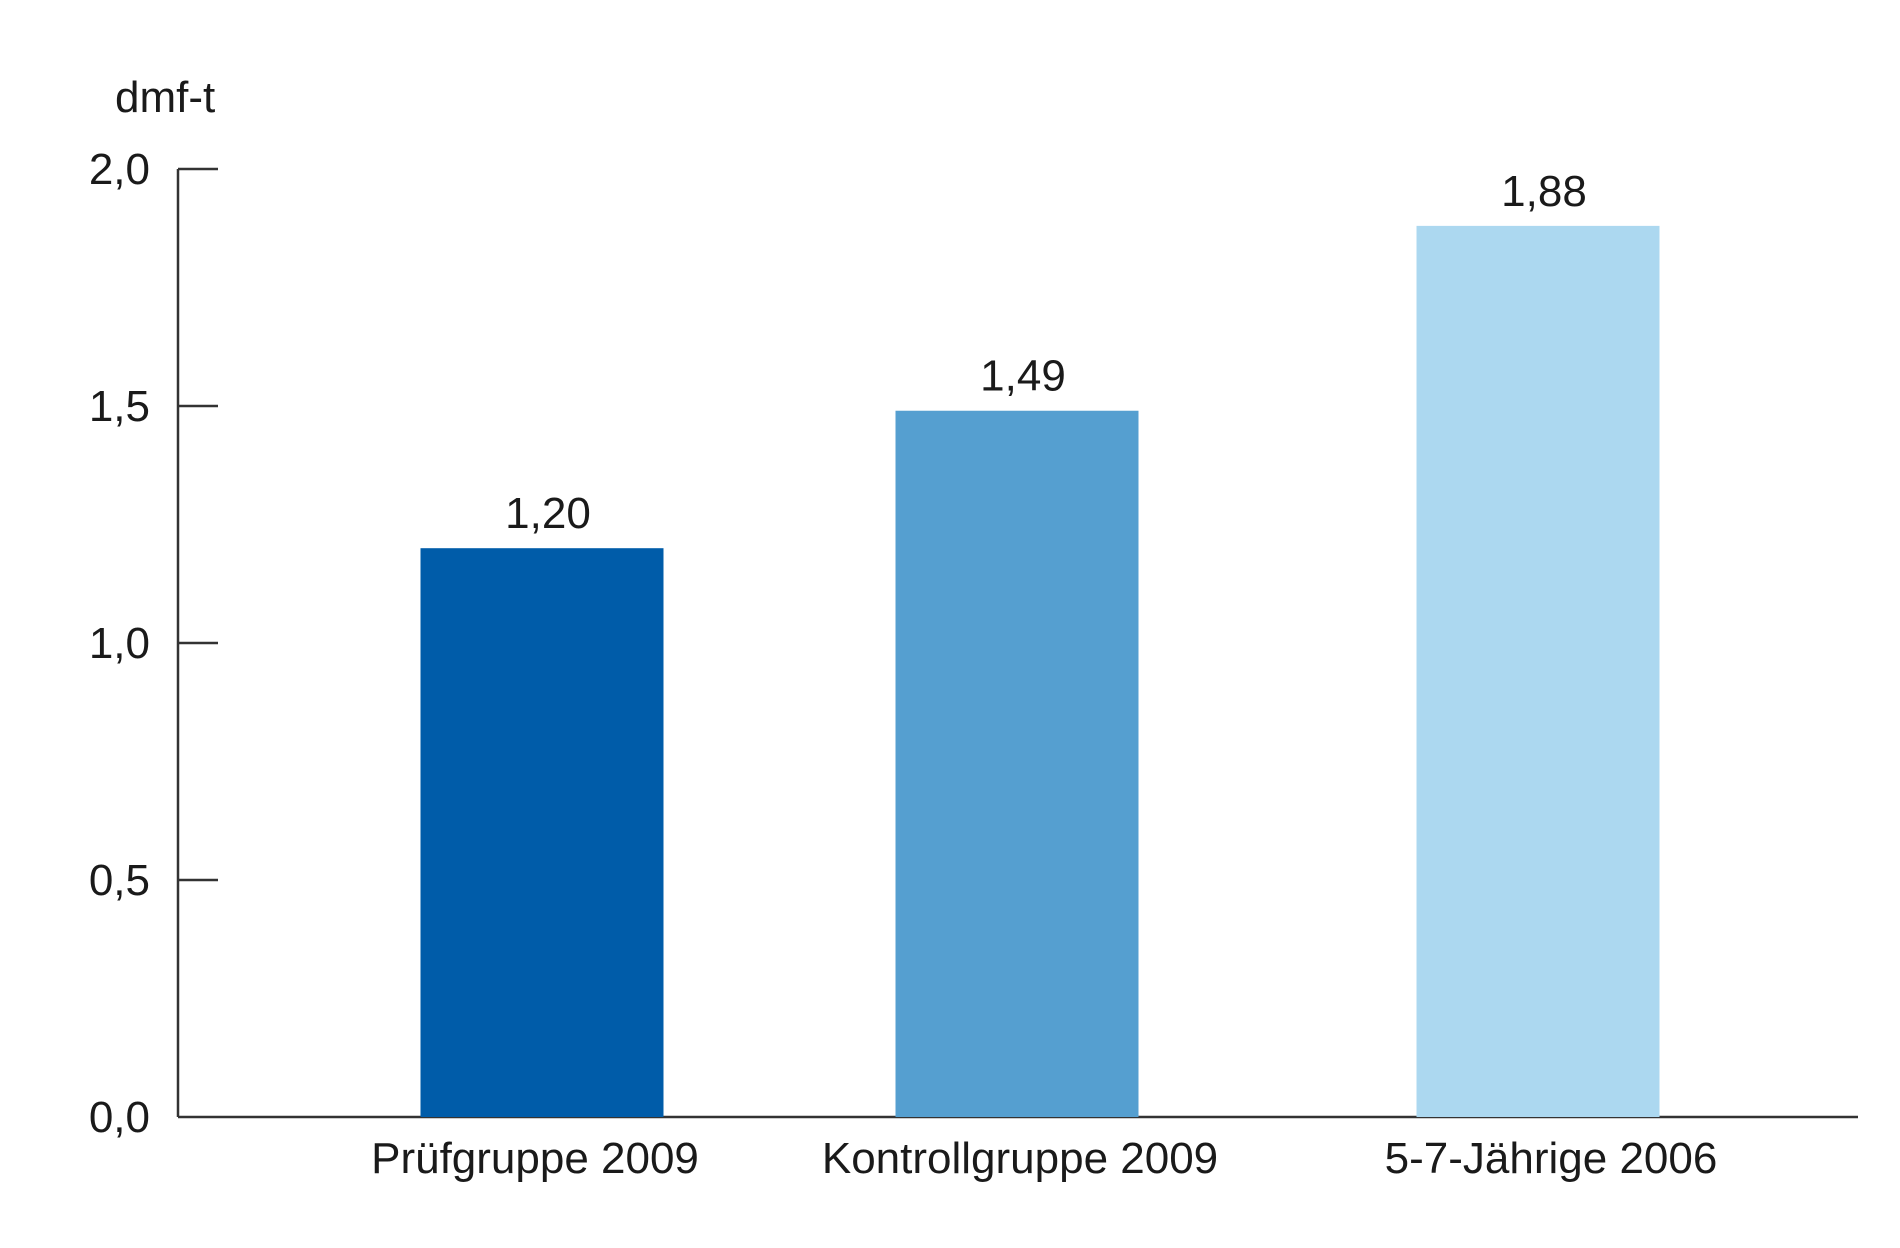  I want to click on y-tick-label: 0,5, so click(119, 880).